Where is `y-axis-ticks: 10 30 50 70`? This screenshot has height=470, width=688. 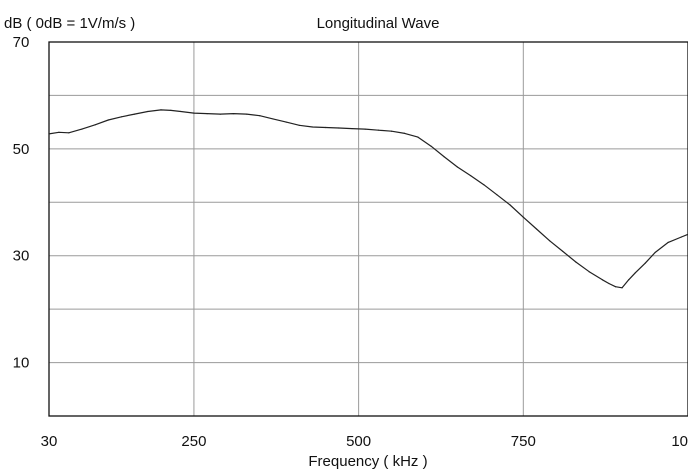 y-axis-ticks: 10 30 50 70 is located at coordinates (21, 203).